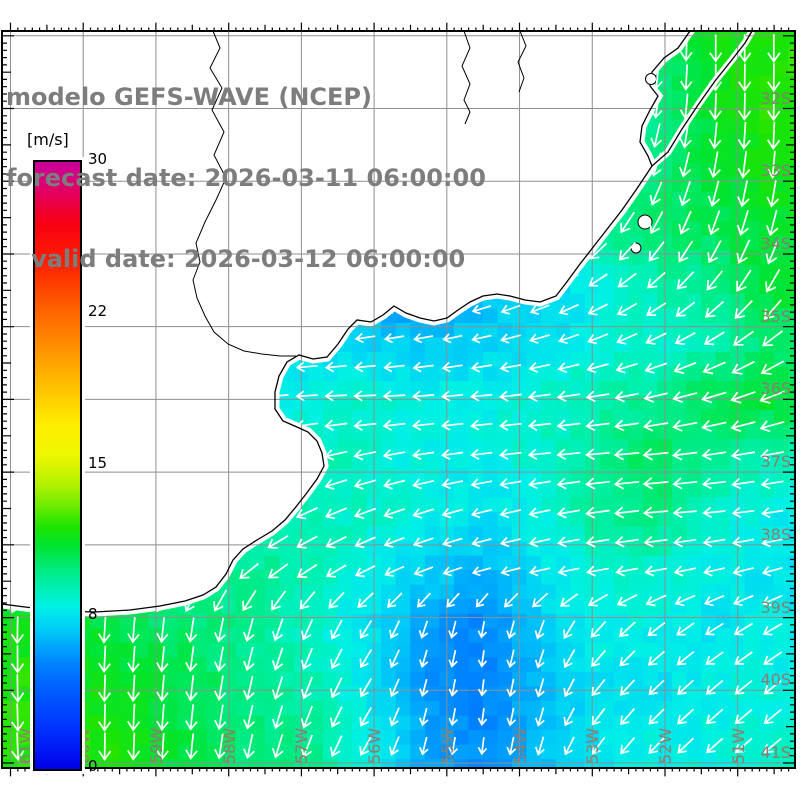 This screenshot has height=800, width=800. Describe the element at coordinates (189, 97) in the screenshot. I see `model-title: modelo GEFS-WAVE (NCEP)` at that location.